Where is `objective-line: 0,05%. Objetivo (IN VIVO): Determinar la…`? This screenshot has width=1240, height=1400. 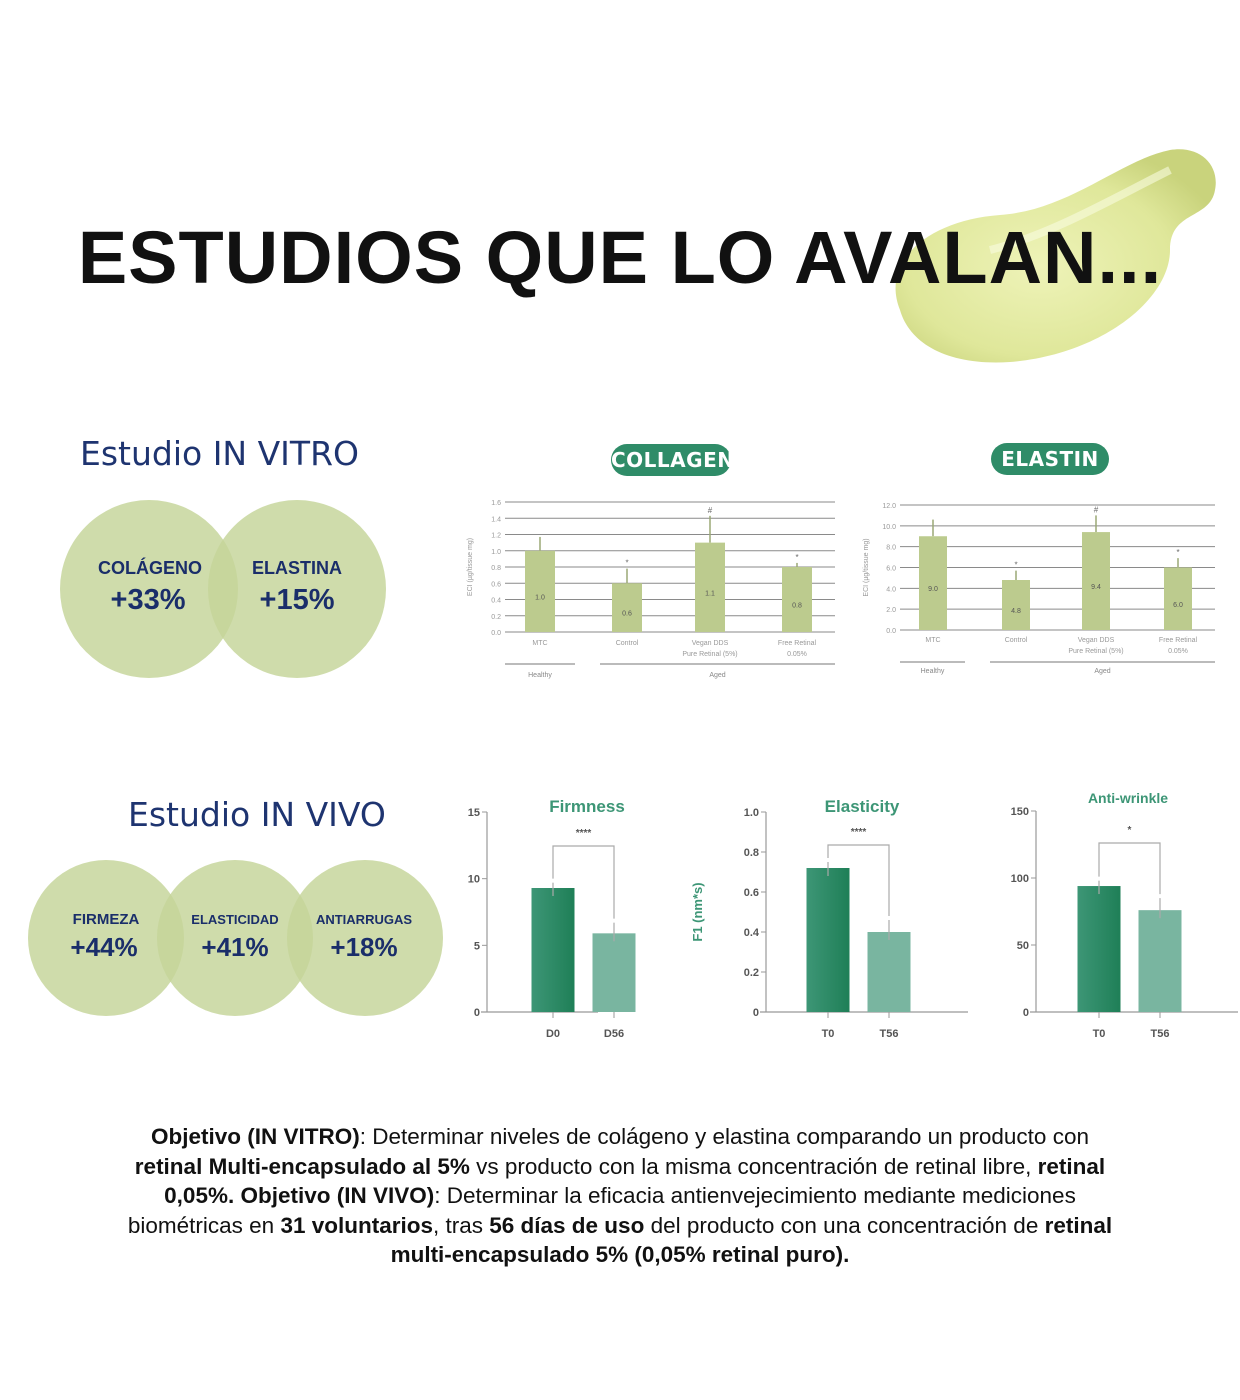 objective-line: 0,05%. Objetivo (IN VIVO): Determinar la… is located at coordinates (620, 1196).